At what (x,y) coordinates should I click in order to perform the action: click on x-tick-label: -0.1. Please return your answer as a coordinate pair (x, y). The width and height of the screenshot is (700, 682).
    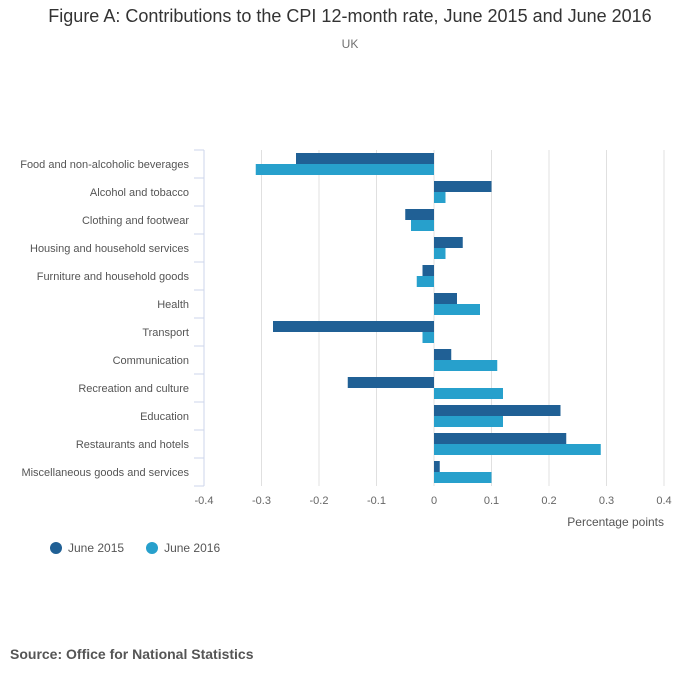
    Looking at the image, I should click on (376, 501).